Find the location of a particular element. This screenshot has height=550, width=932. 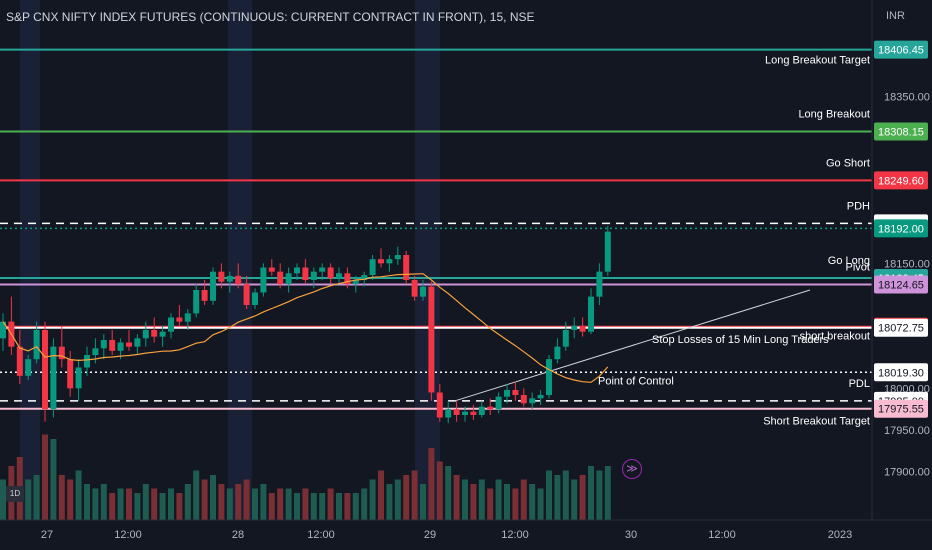

level-label: Go Long is located at coordinates (849, 261).